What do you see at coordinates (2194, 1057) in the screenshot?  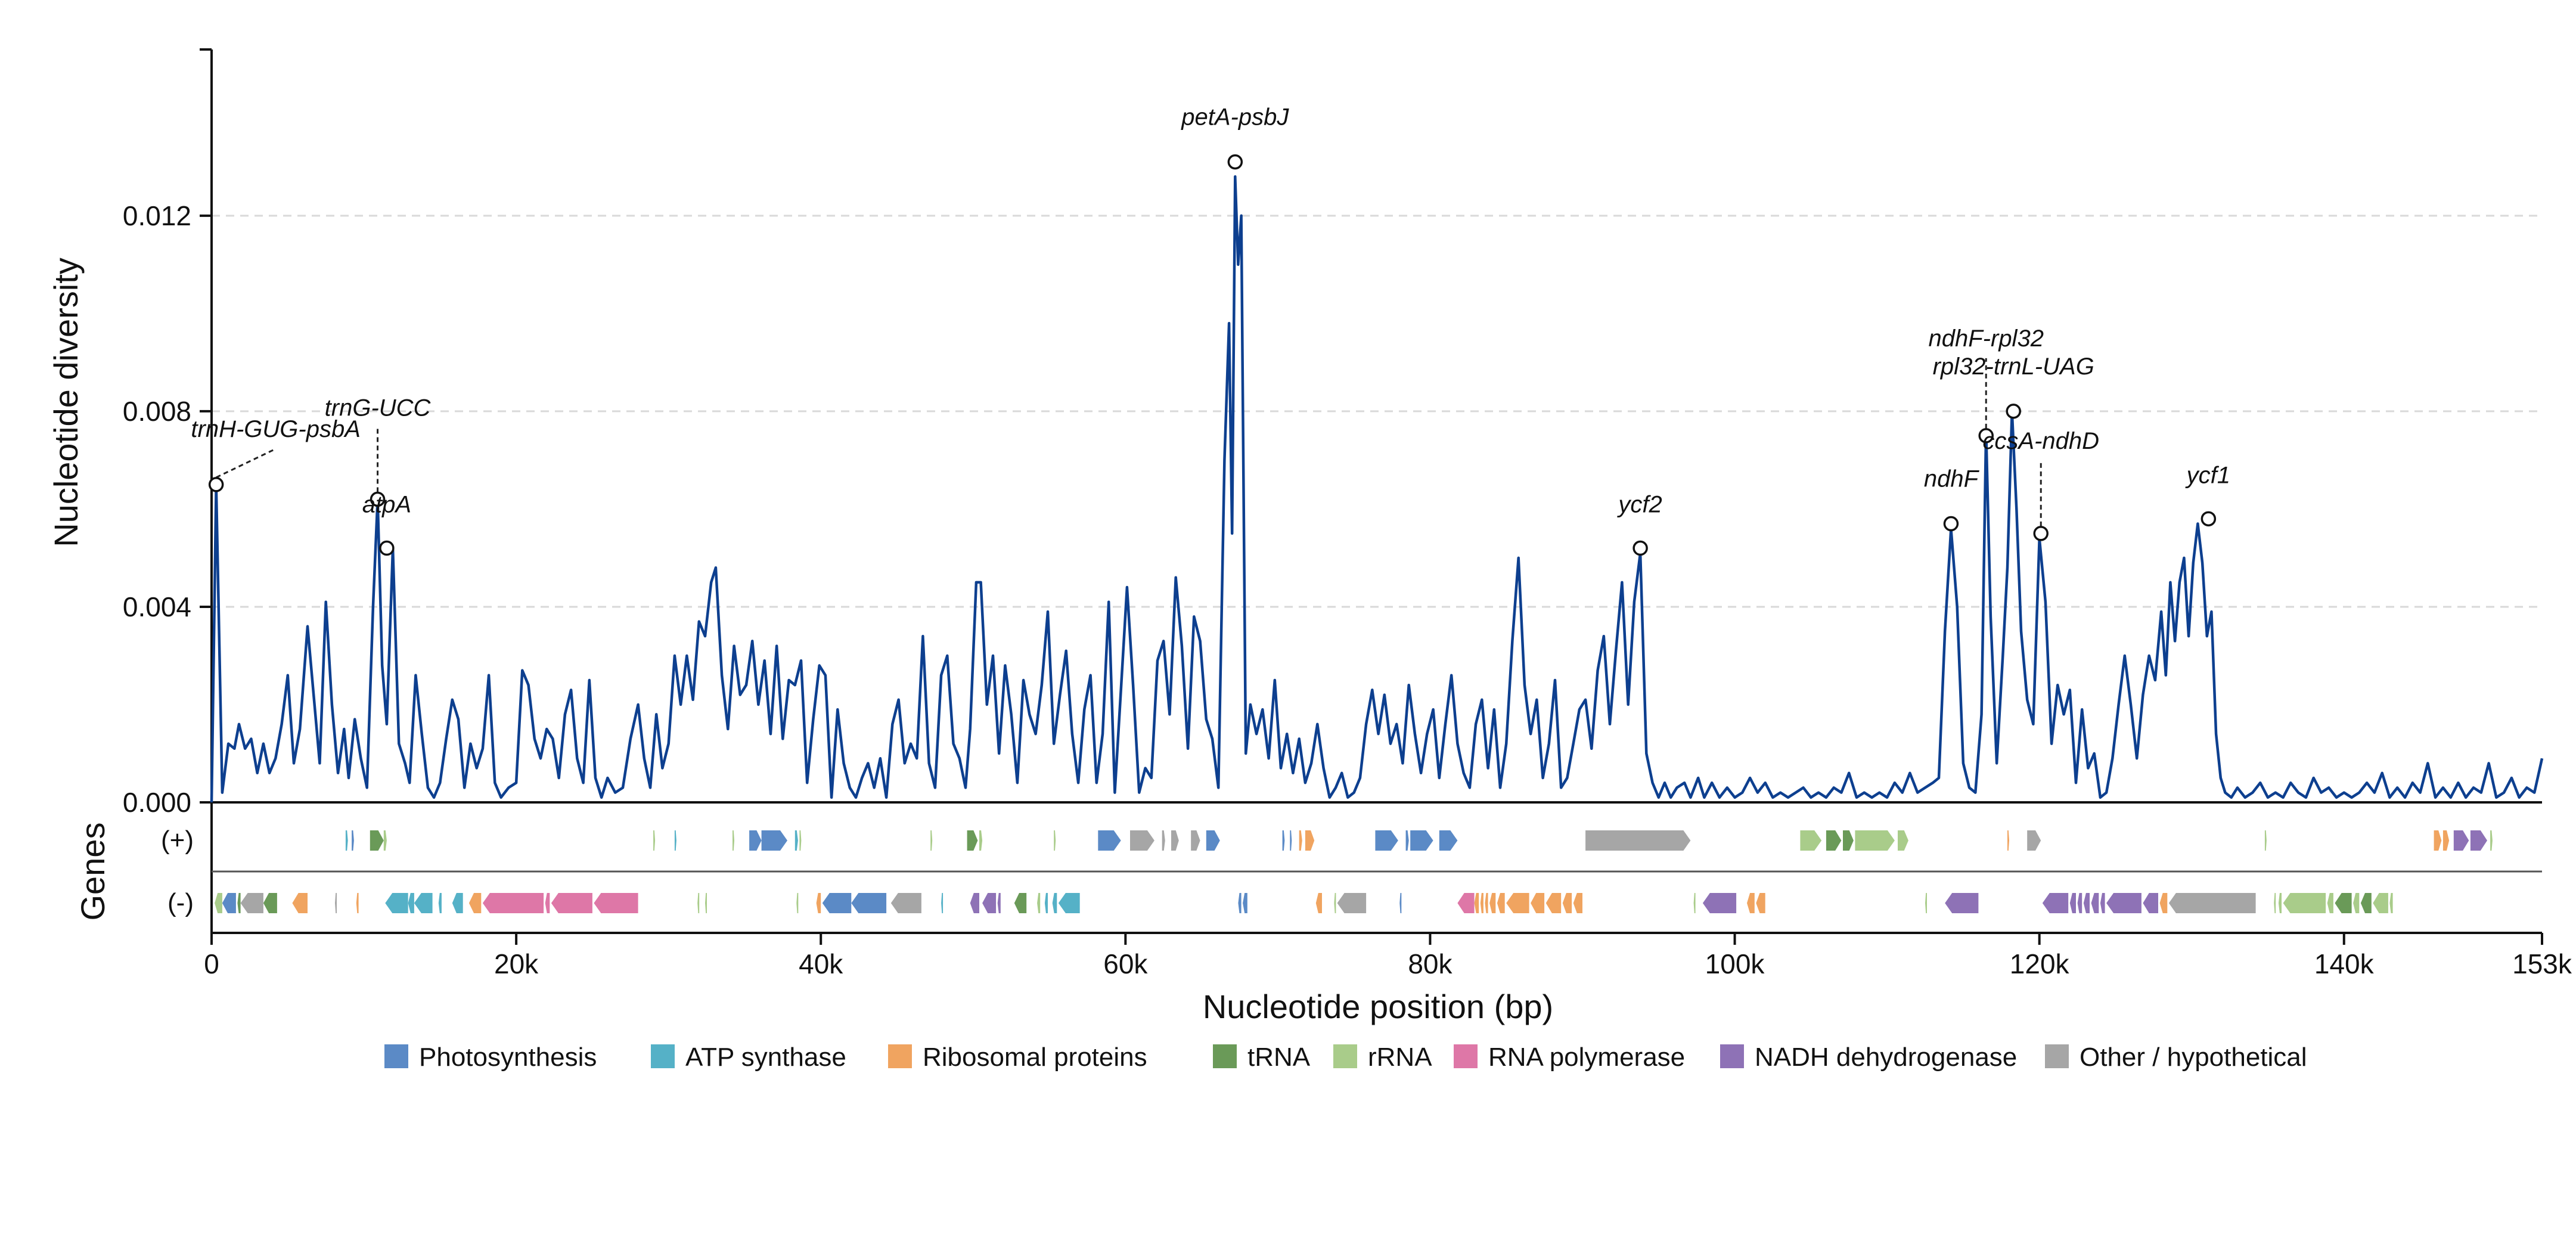 I see `legend-label: Other / hypothetical` at bounding box center [2194, 1057].